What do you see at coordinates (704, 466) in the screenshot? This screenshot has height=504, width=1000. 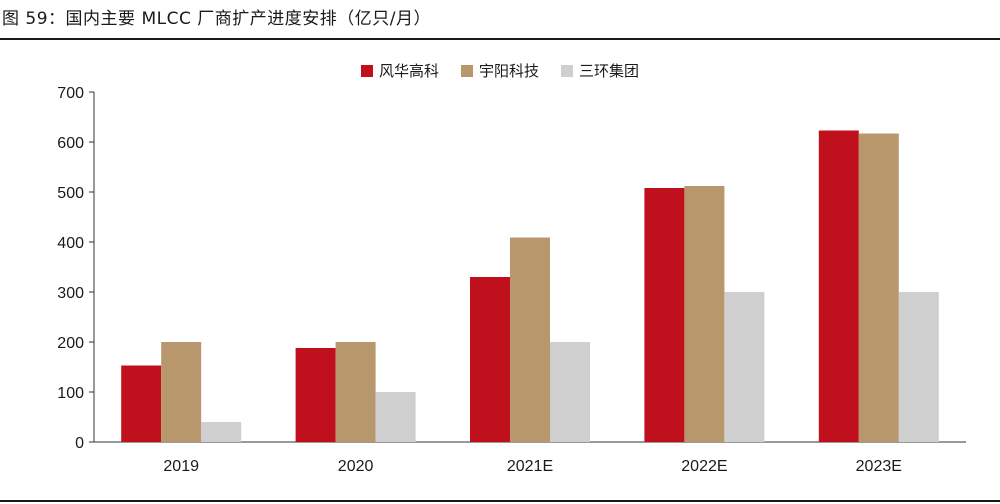 I see `x-tick-label: 2022E` at bounding box center [704, 466].